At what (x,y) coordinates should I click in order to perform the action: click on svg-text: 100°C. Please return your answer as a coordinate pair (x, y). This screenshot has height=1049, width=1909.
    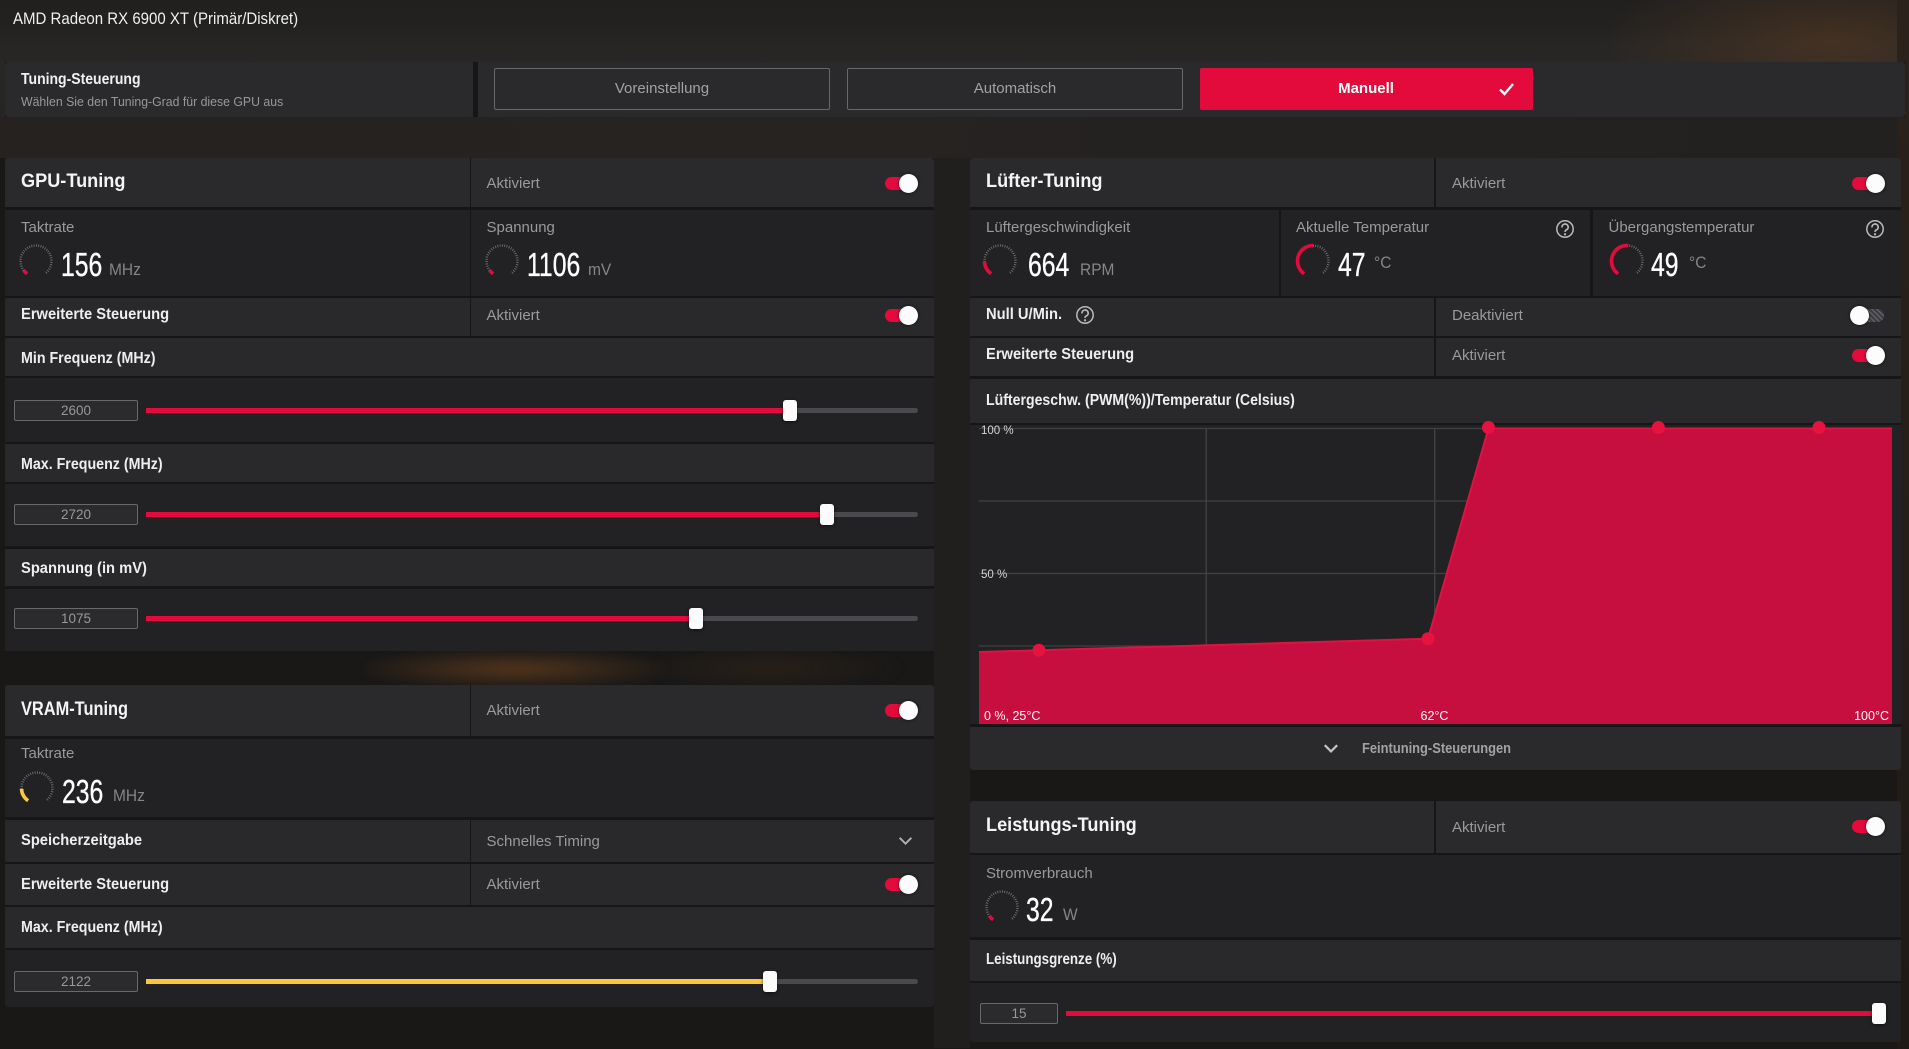
    Looking at the image, I should click on (1871, 716).